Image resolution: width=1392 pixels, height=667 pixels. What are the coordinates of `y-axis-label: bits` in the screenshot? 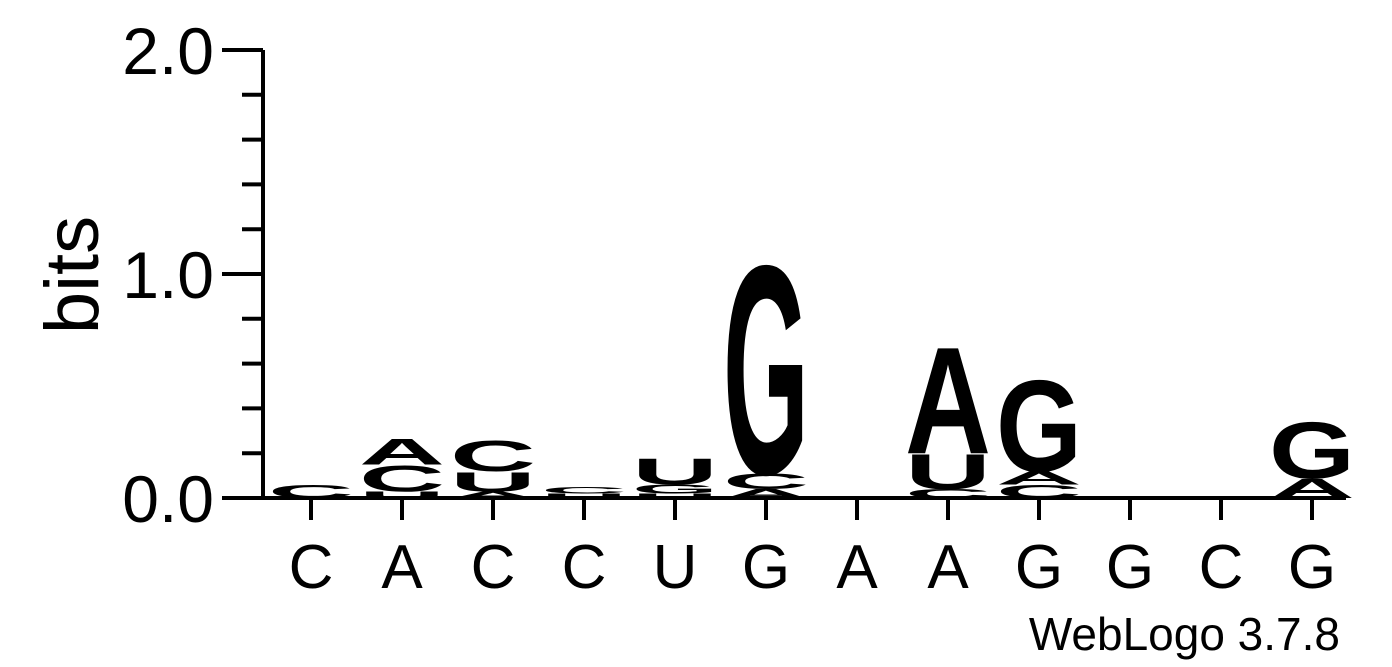 It's located at (72, 275).